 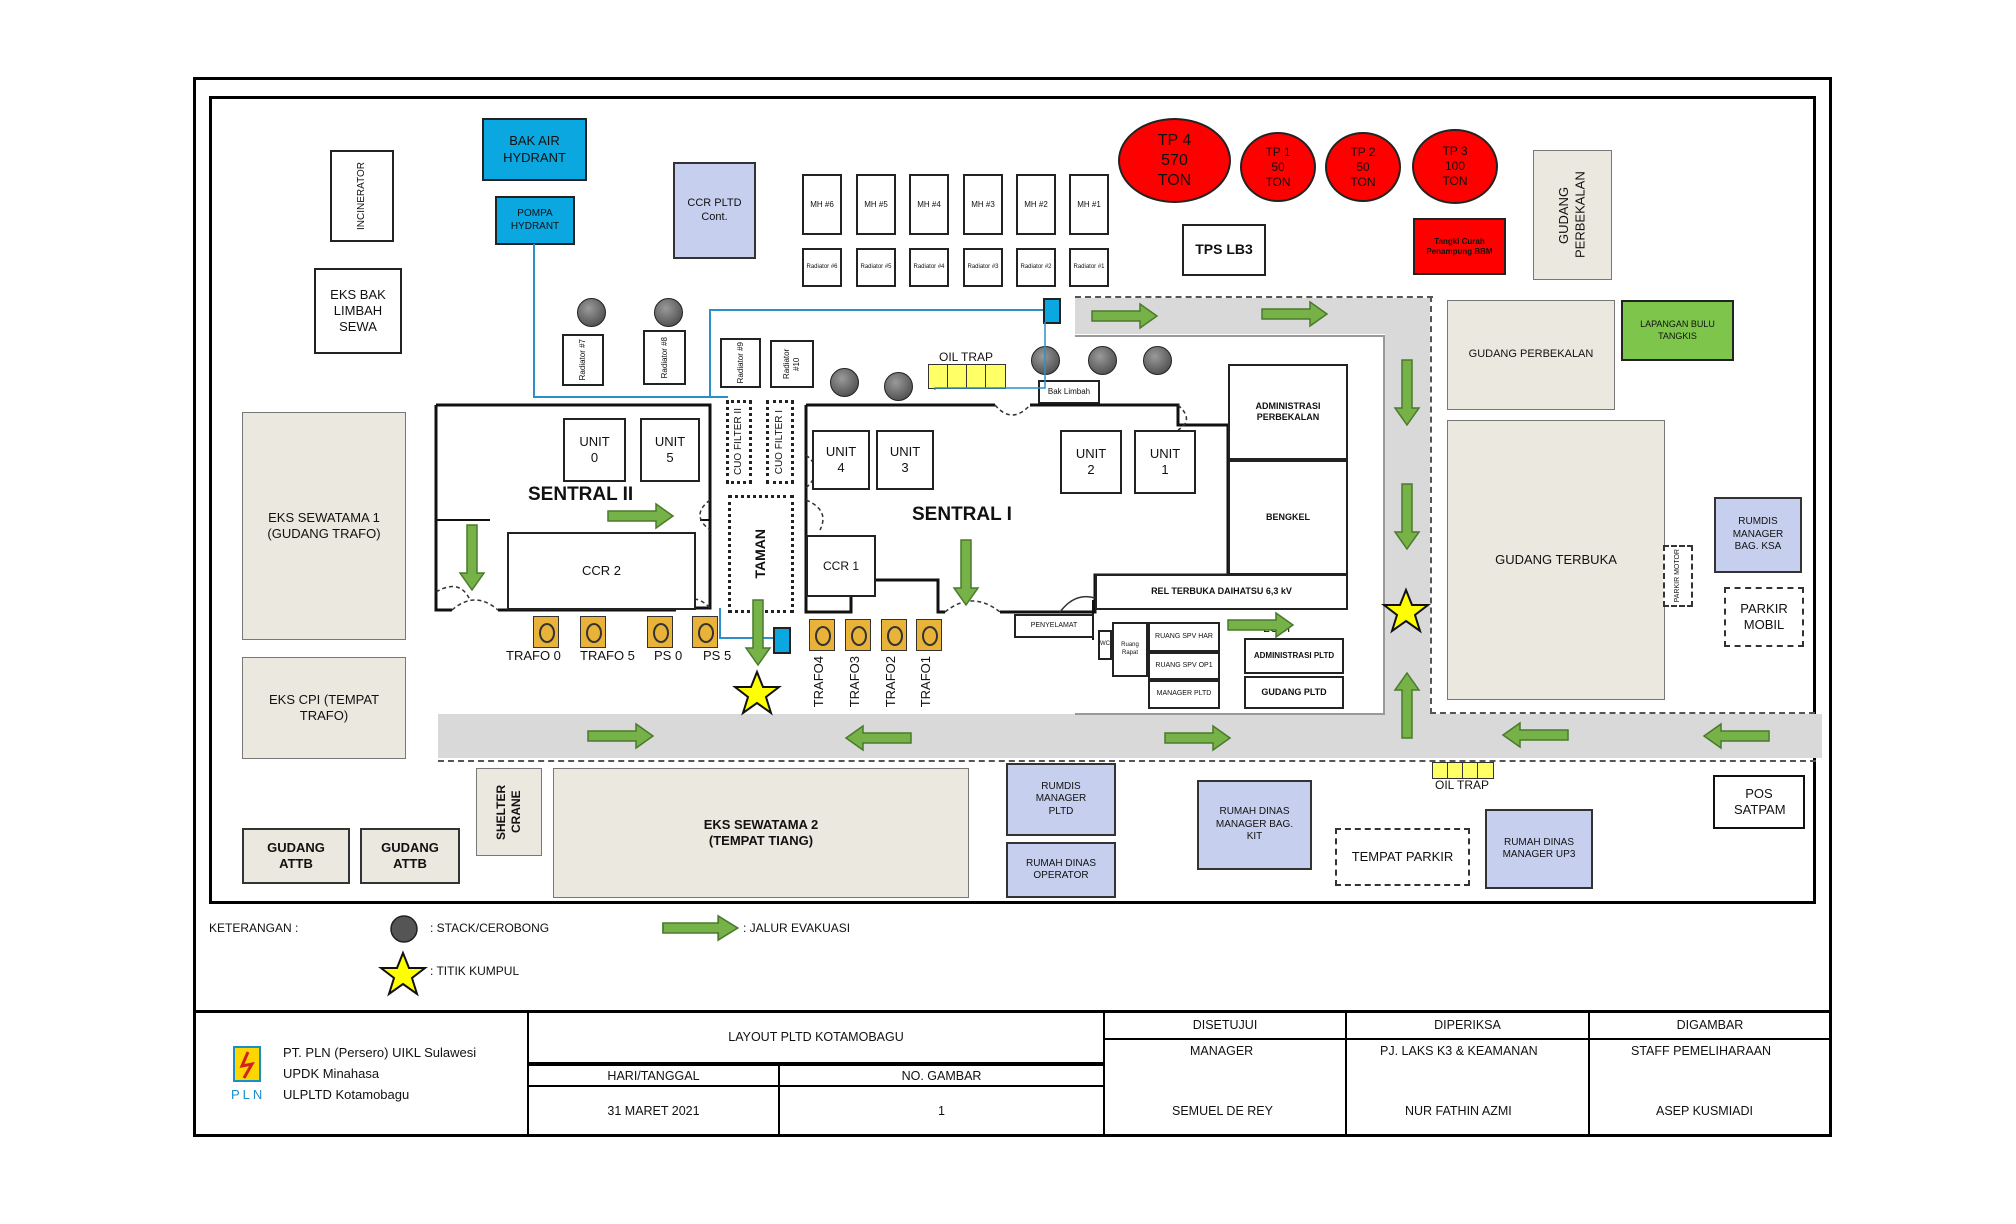 I want to click on wc: WC, so click(x=1105, y=645).